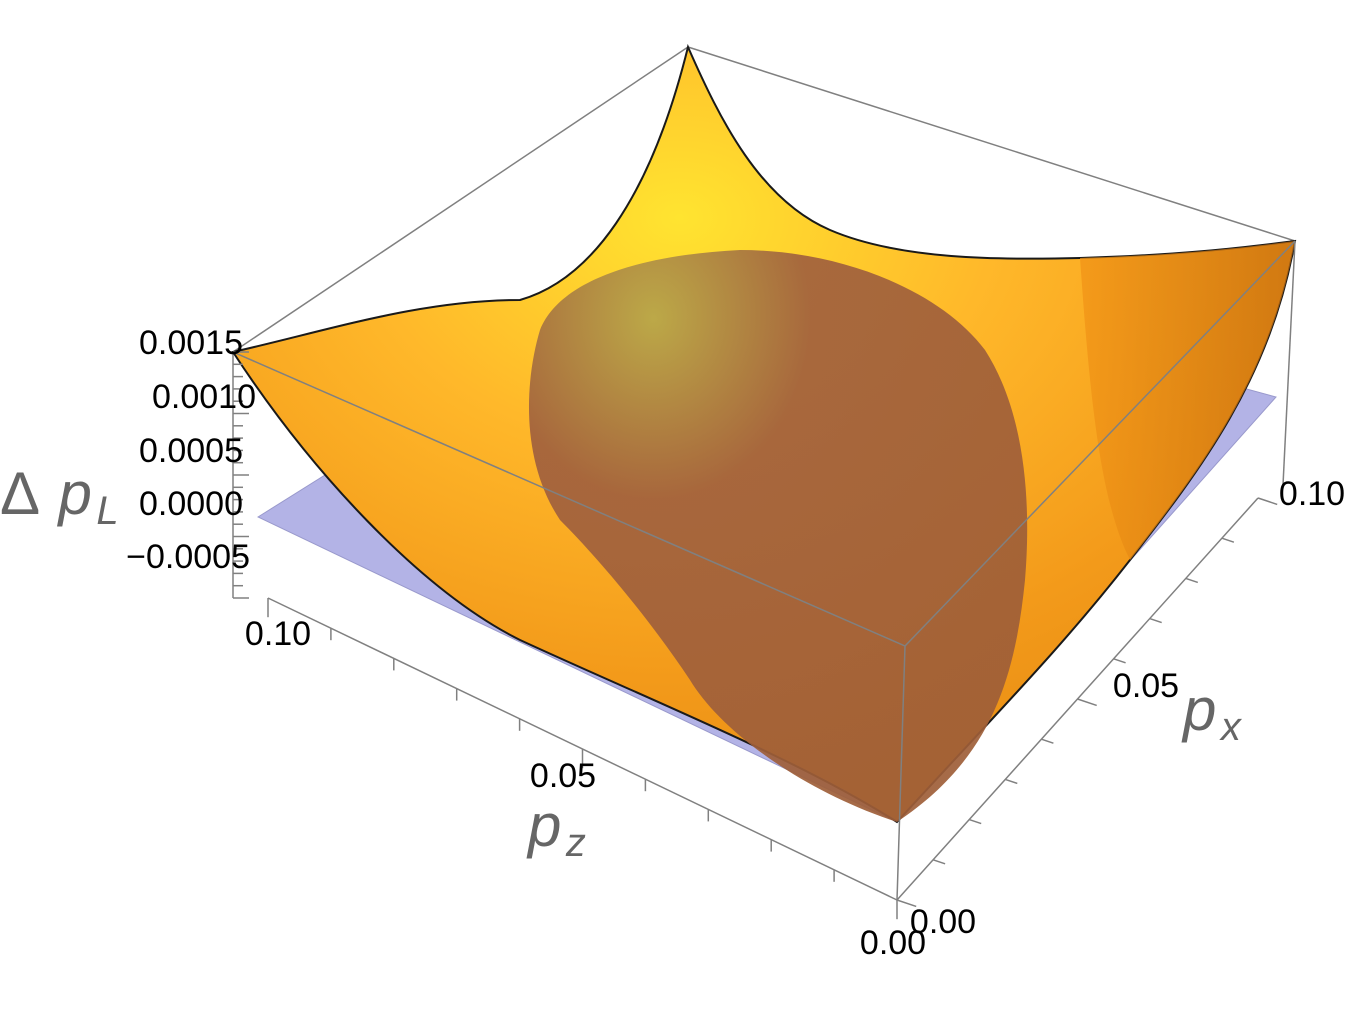 Image resolution: width=1353 pixels, height=1016 pixels. What do you see at coordinates (204, 397) in the screenshot?
I see `z-tick-label: 0.0010` at bounding box center [204, 397].